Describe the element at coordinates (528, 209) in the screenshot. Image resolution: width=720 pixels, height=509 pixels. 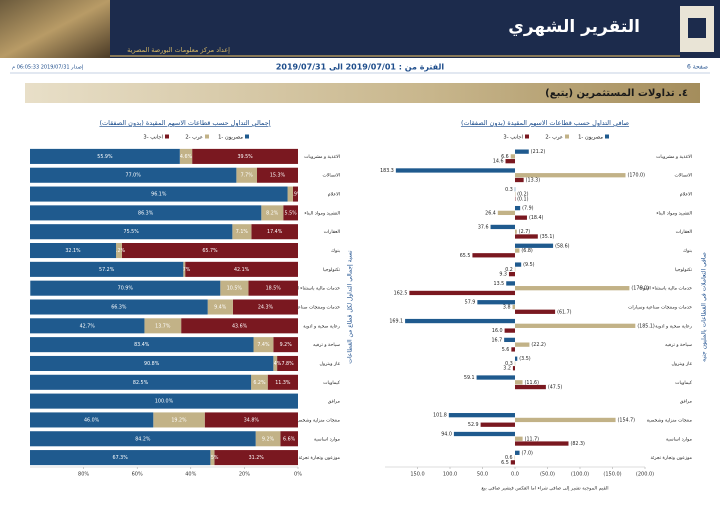
I see `bar-label: (7.9)` at that location.